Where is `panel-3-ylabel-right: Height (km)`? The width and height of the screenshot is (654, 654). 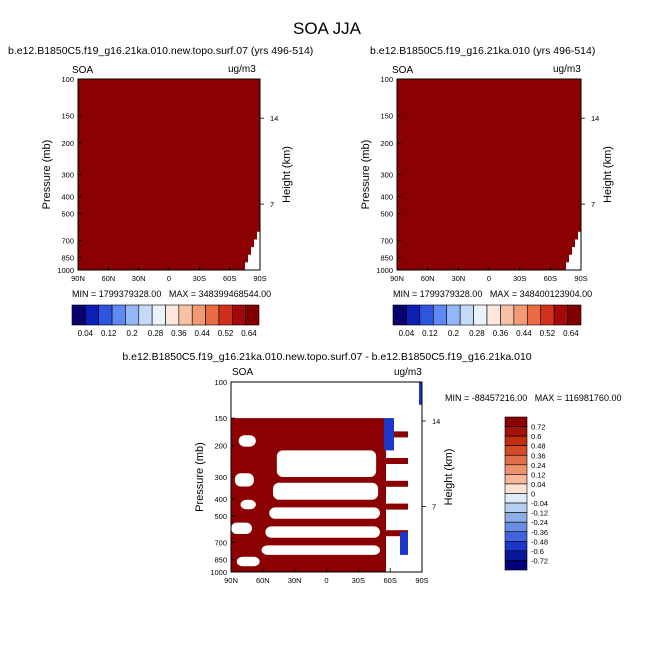
panel-3-ylabel-right: Height (km) is located at coordinates (449, 477).